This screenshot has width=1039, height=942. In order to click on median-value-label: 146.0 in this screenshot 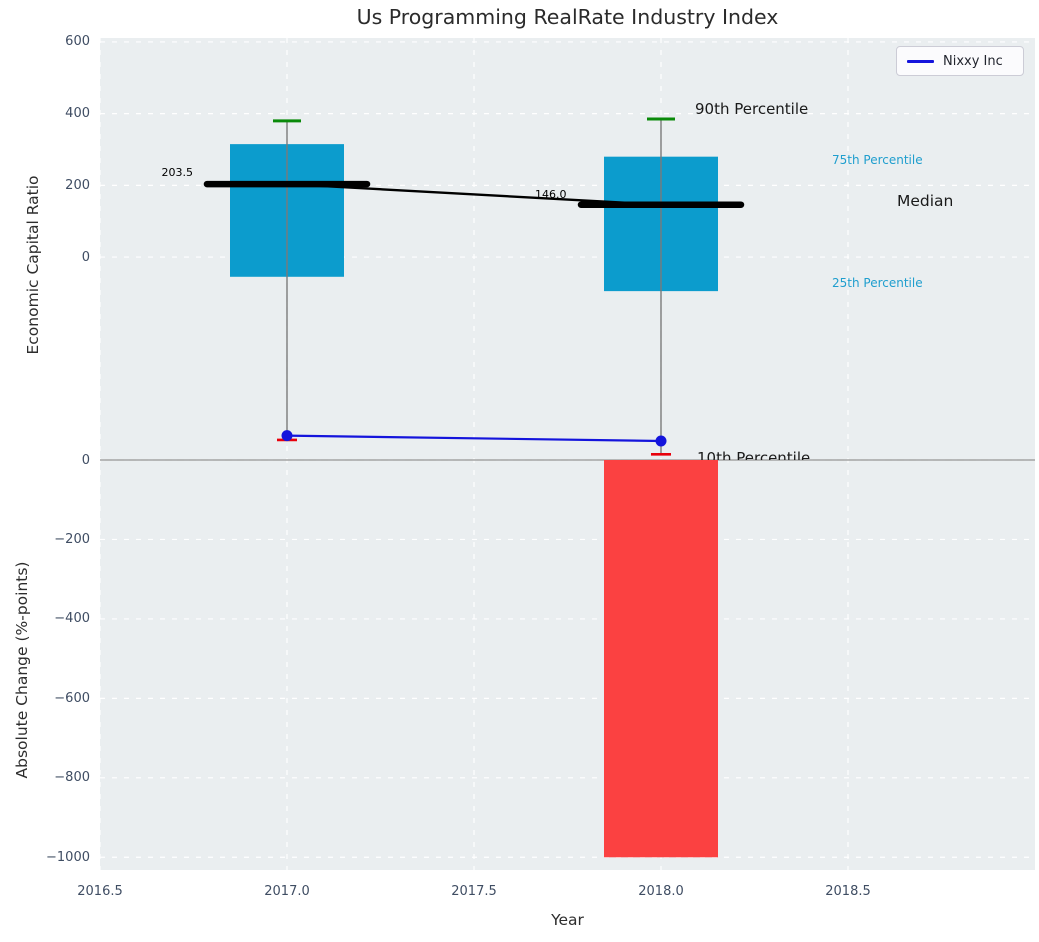, I will do `click(551, 194)`.